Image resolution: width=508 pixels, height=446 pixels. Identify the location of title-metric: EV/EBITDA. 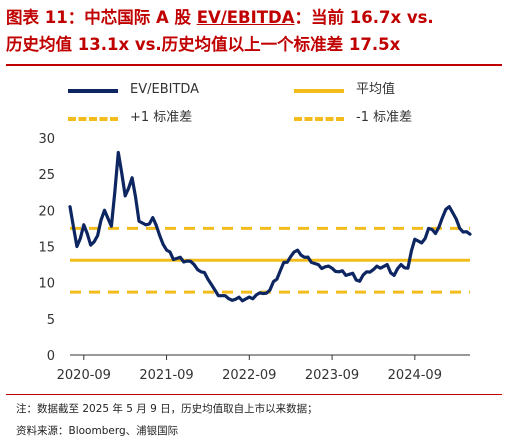
(245, 17).